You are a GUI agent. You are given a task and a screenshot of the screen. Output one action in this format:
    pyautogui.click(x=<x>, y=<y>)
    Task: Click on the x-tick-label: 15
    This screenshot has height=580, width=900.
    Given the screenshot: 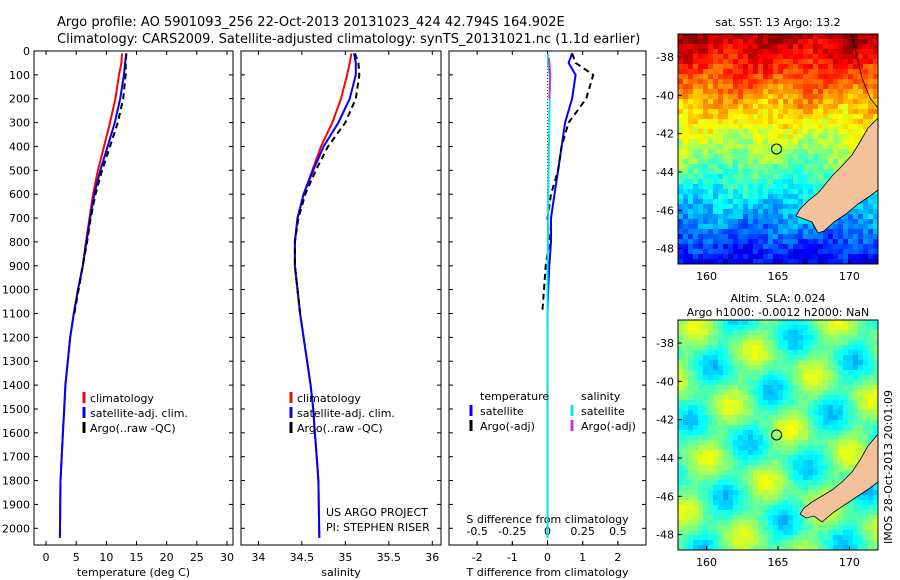 What is the action you would take?
    pyautogui.click(x=137, y=557)
    